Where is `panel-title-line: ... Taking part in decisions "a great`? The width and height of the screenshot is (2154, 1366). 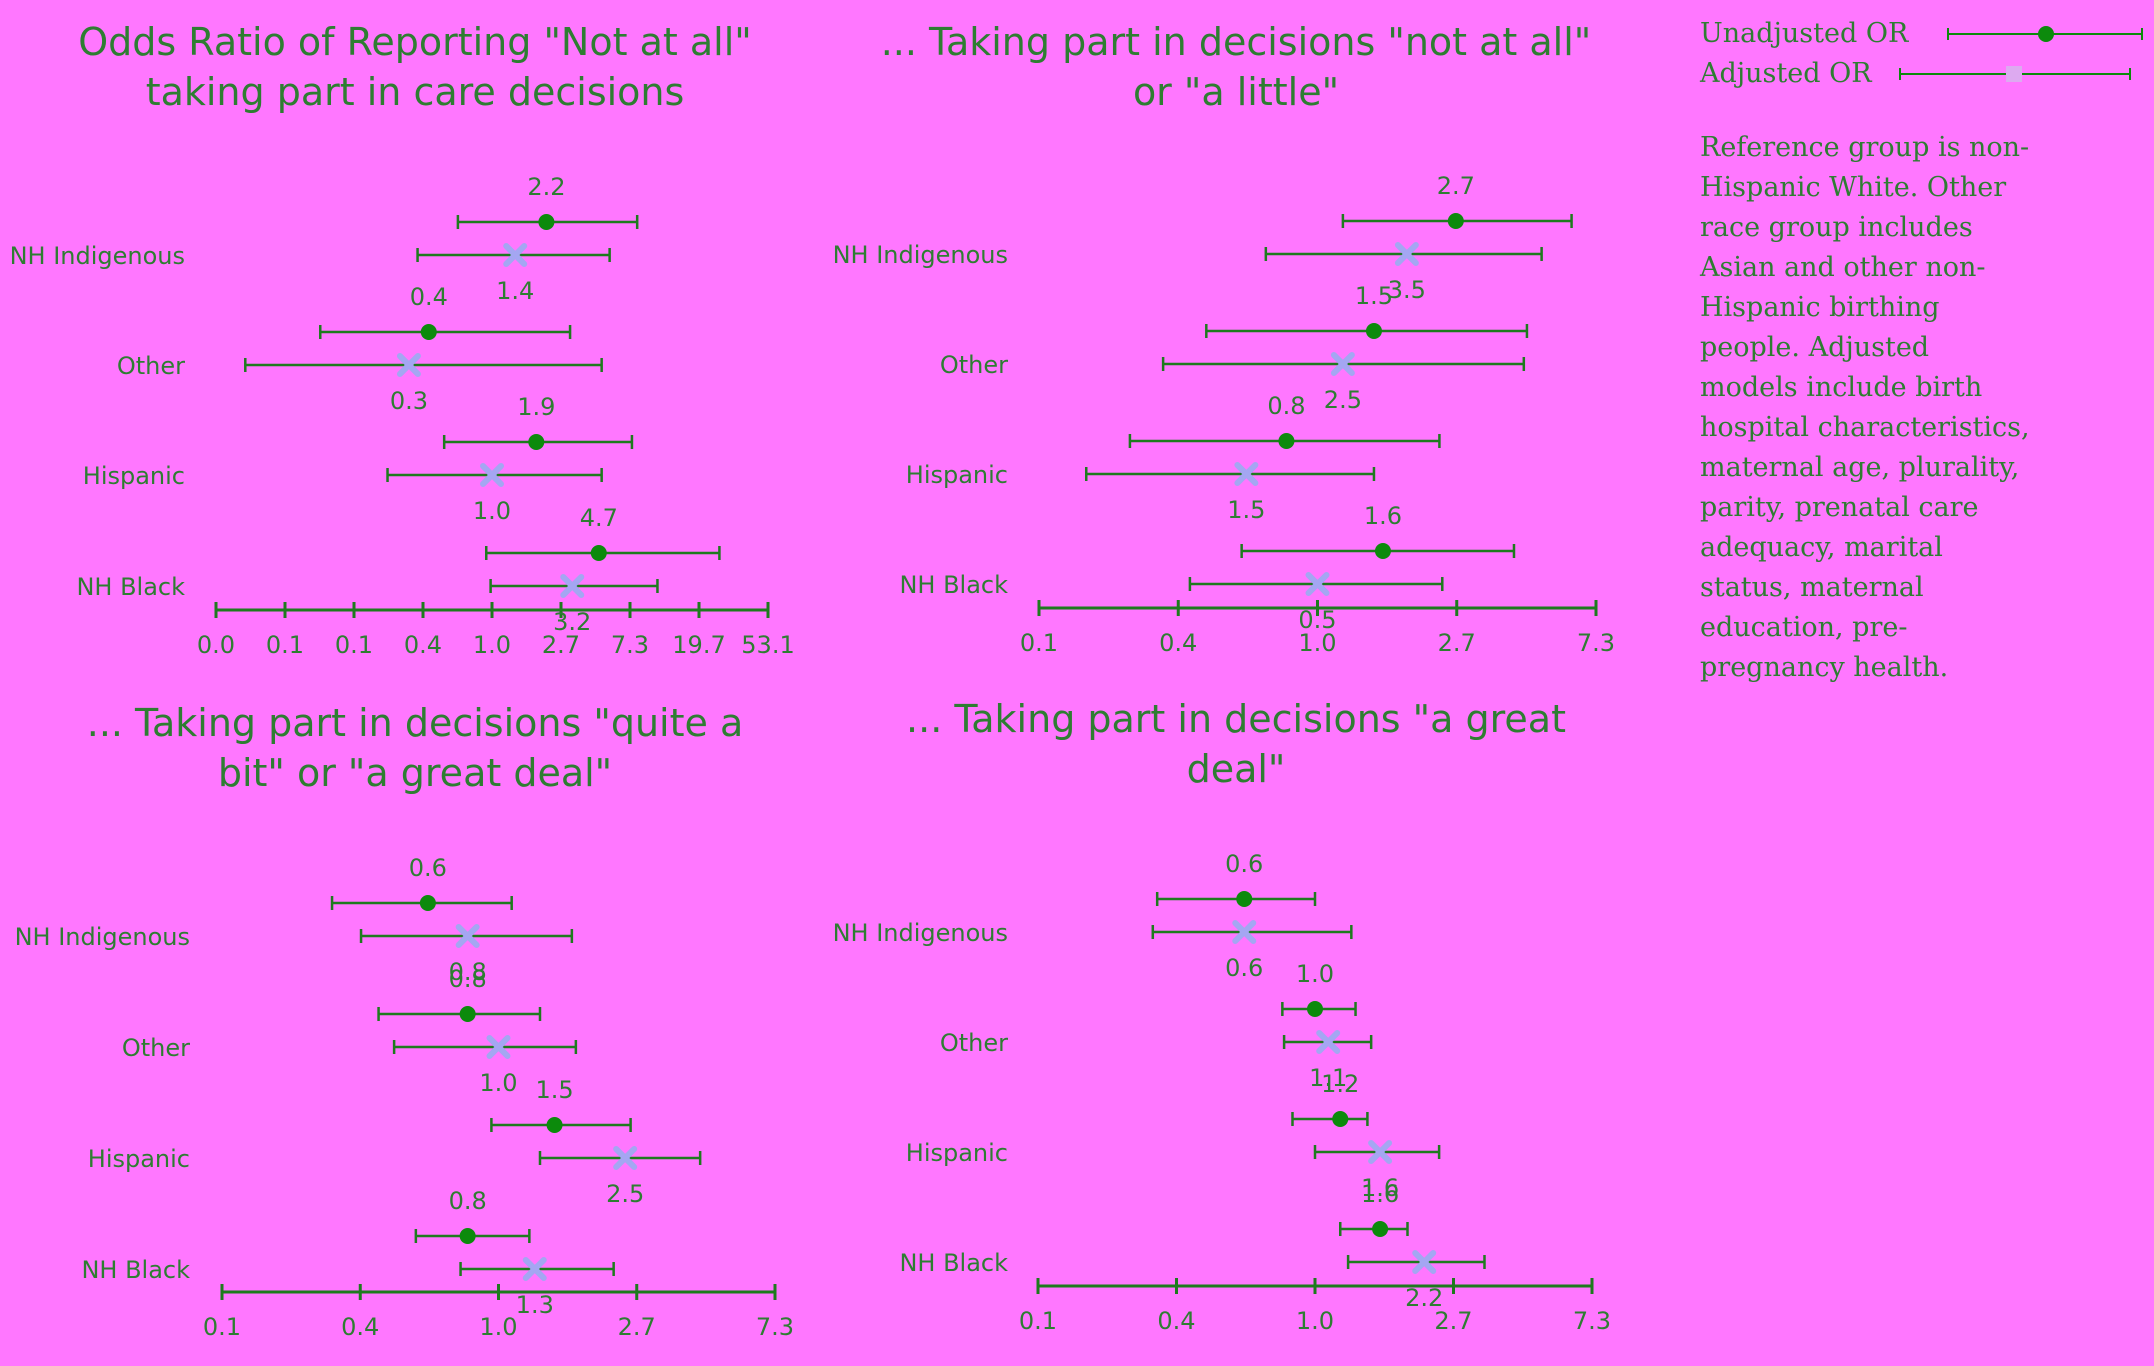 panel-title-line: ... Taking part in decisions "a great is located at coordinates (1236, 719).